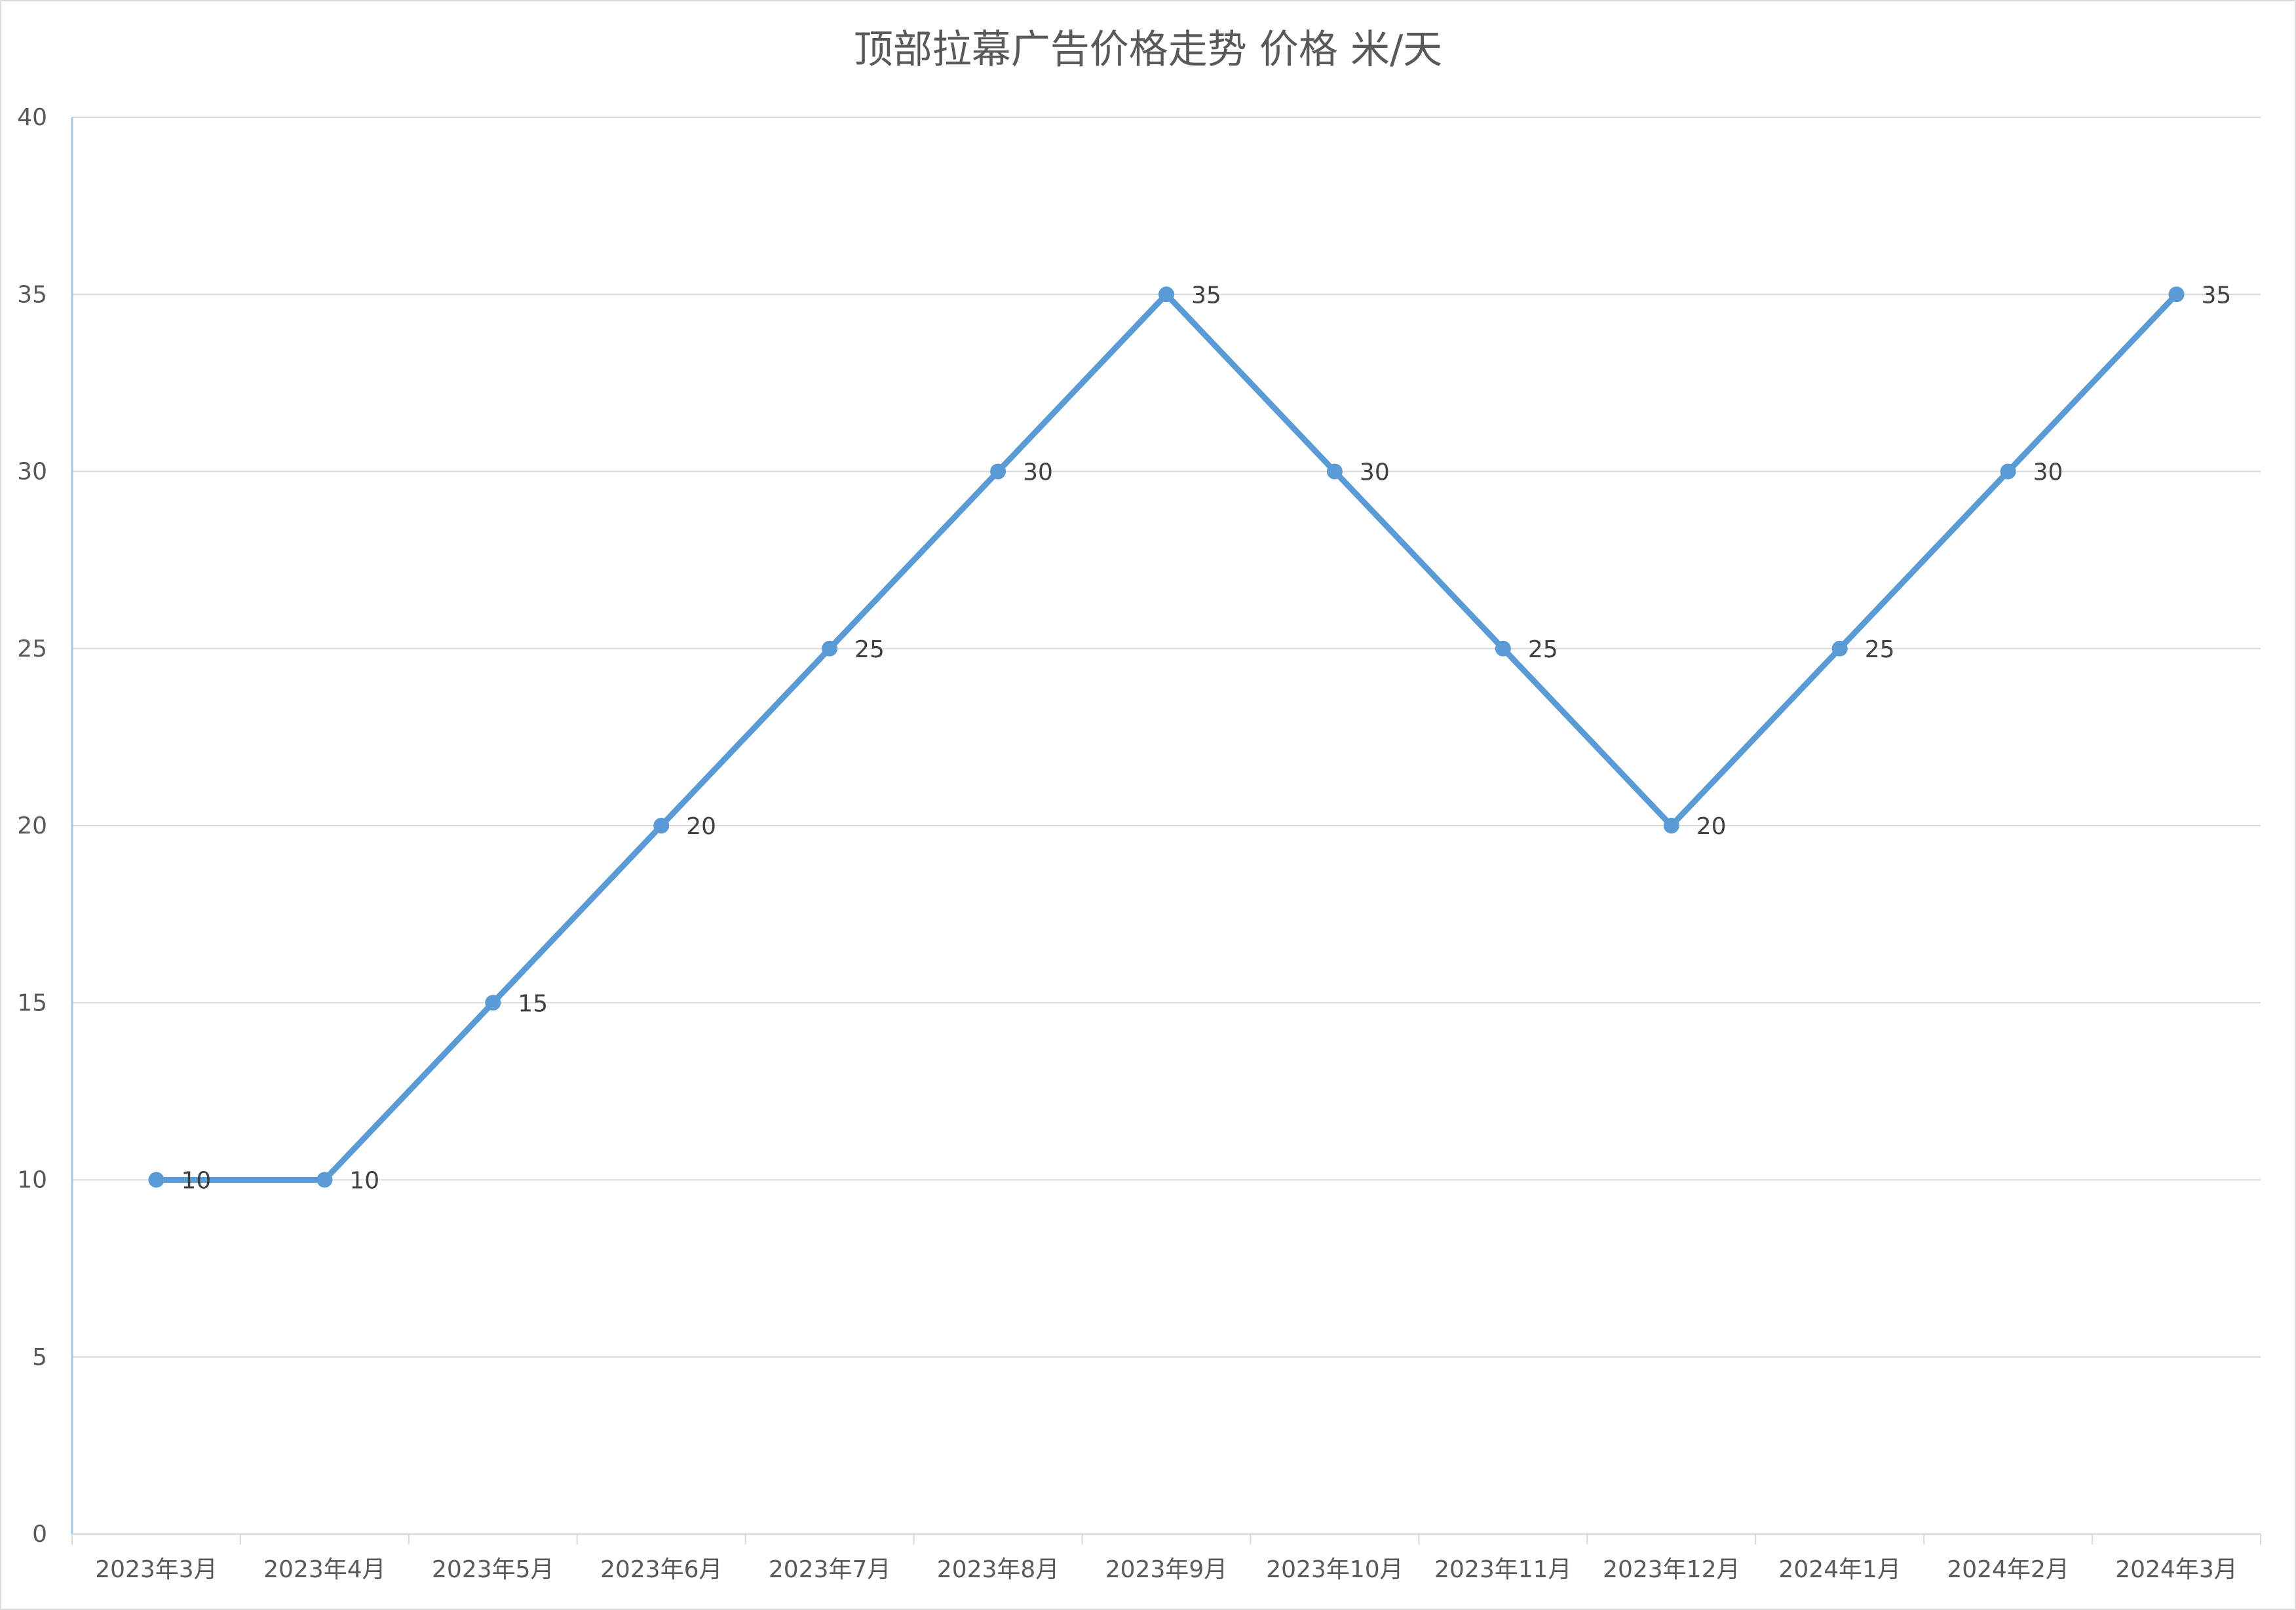 The height and width of the screenshot is (1610, 2296). What do you see at coordinates (1166, 1570) in the screenshot?
I see `x-tick-label: 2023年9月` at bounding box center [1166, 1570].